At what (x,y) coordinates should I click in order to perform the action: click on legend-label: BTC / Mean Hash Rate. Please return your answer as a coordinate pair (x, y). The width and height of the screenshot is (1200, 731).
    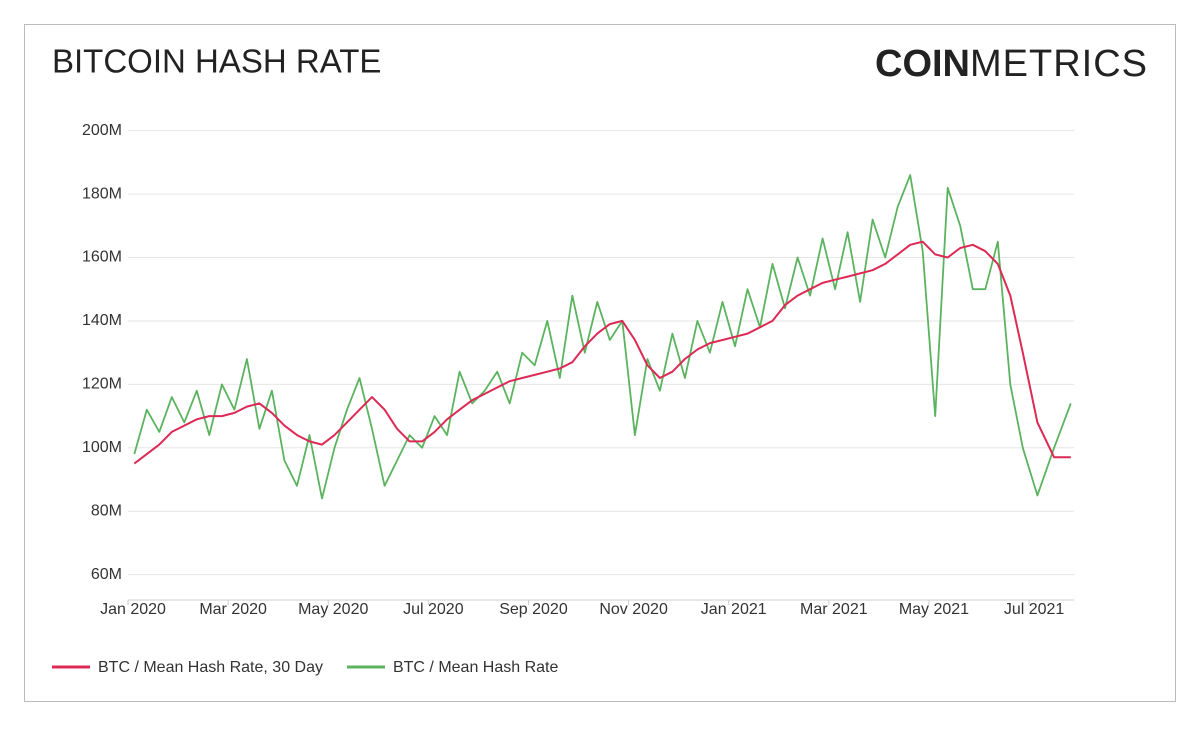
    Looking at the image, I should click on (476, 667).